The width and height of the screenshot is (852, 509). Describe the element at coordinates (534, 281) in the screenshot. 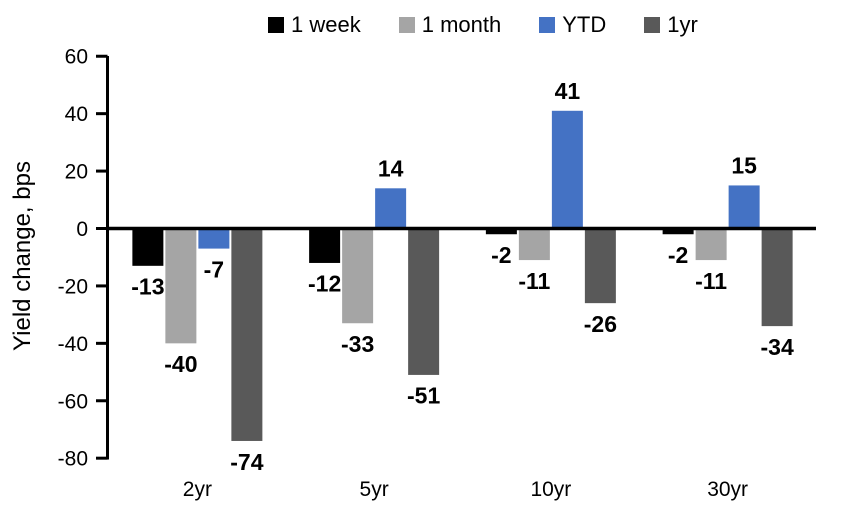

I see `data-label-1-month-10yr: -11` at that location.